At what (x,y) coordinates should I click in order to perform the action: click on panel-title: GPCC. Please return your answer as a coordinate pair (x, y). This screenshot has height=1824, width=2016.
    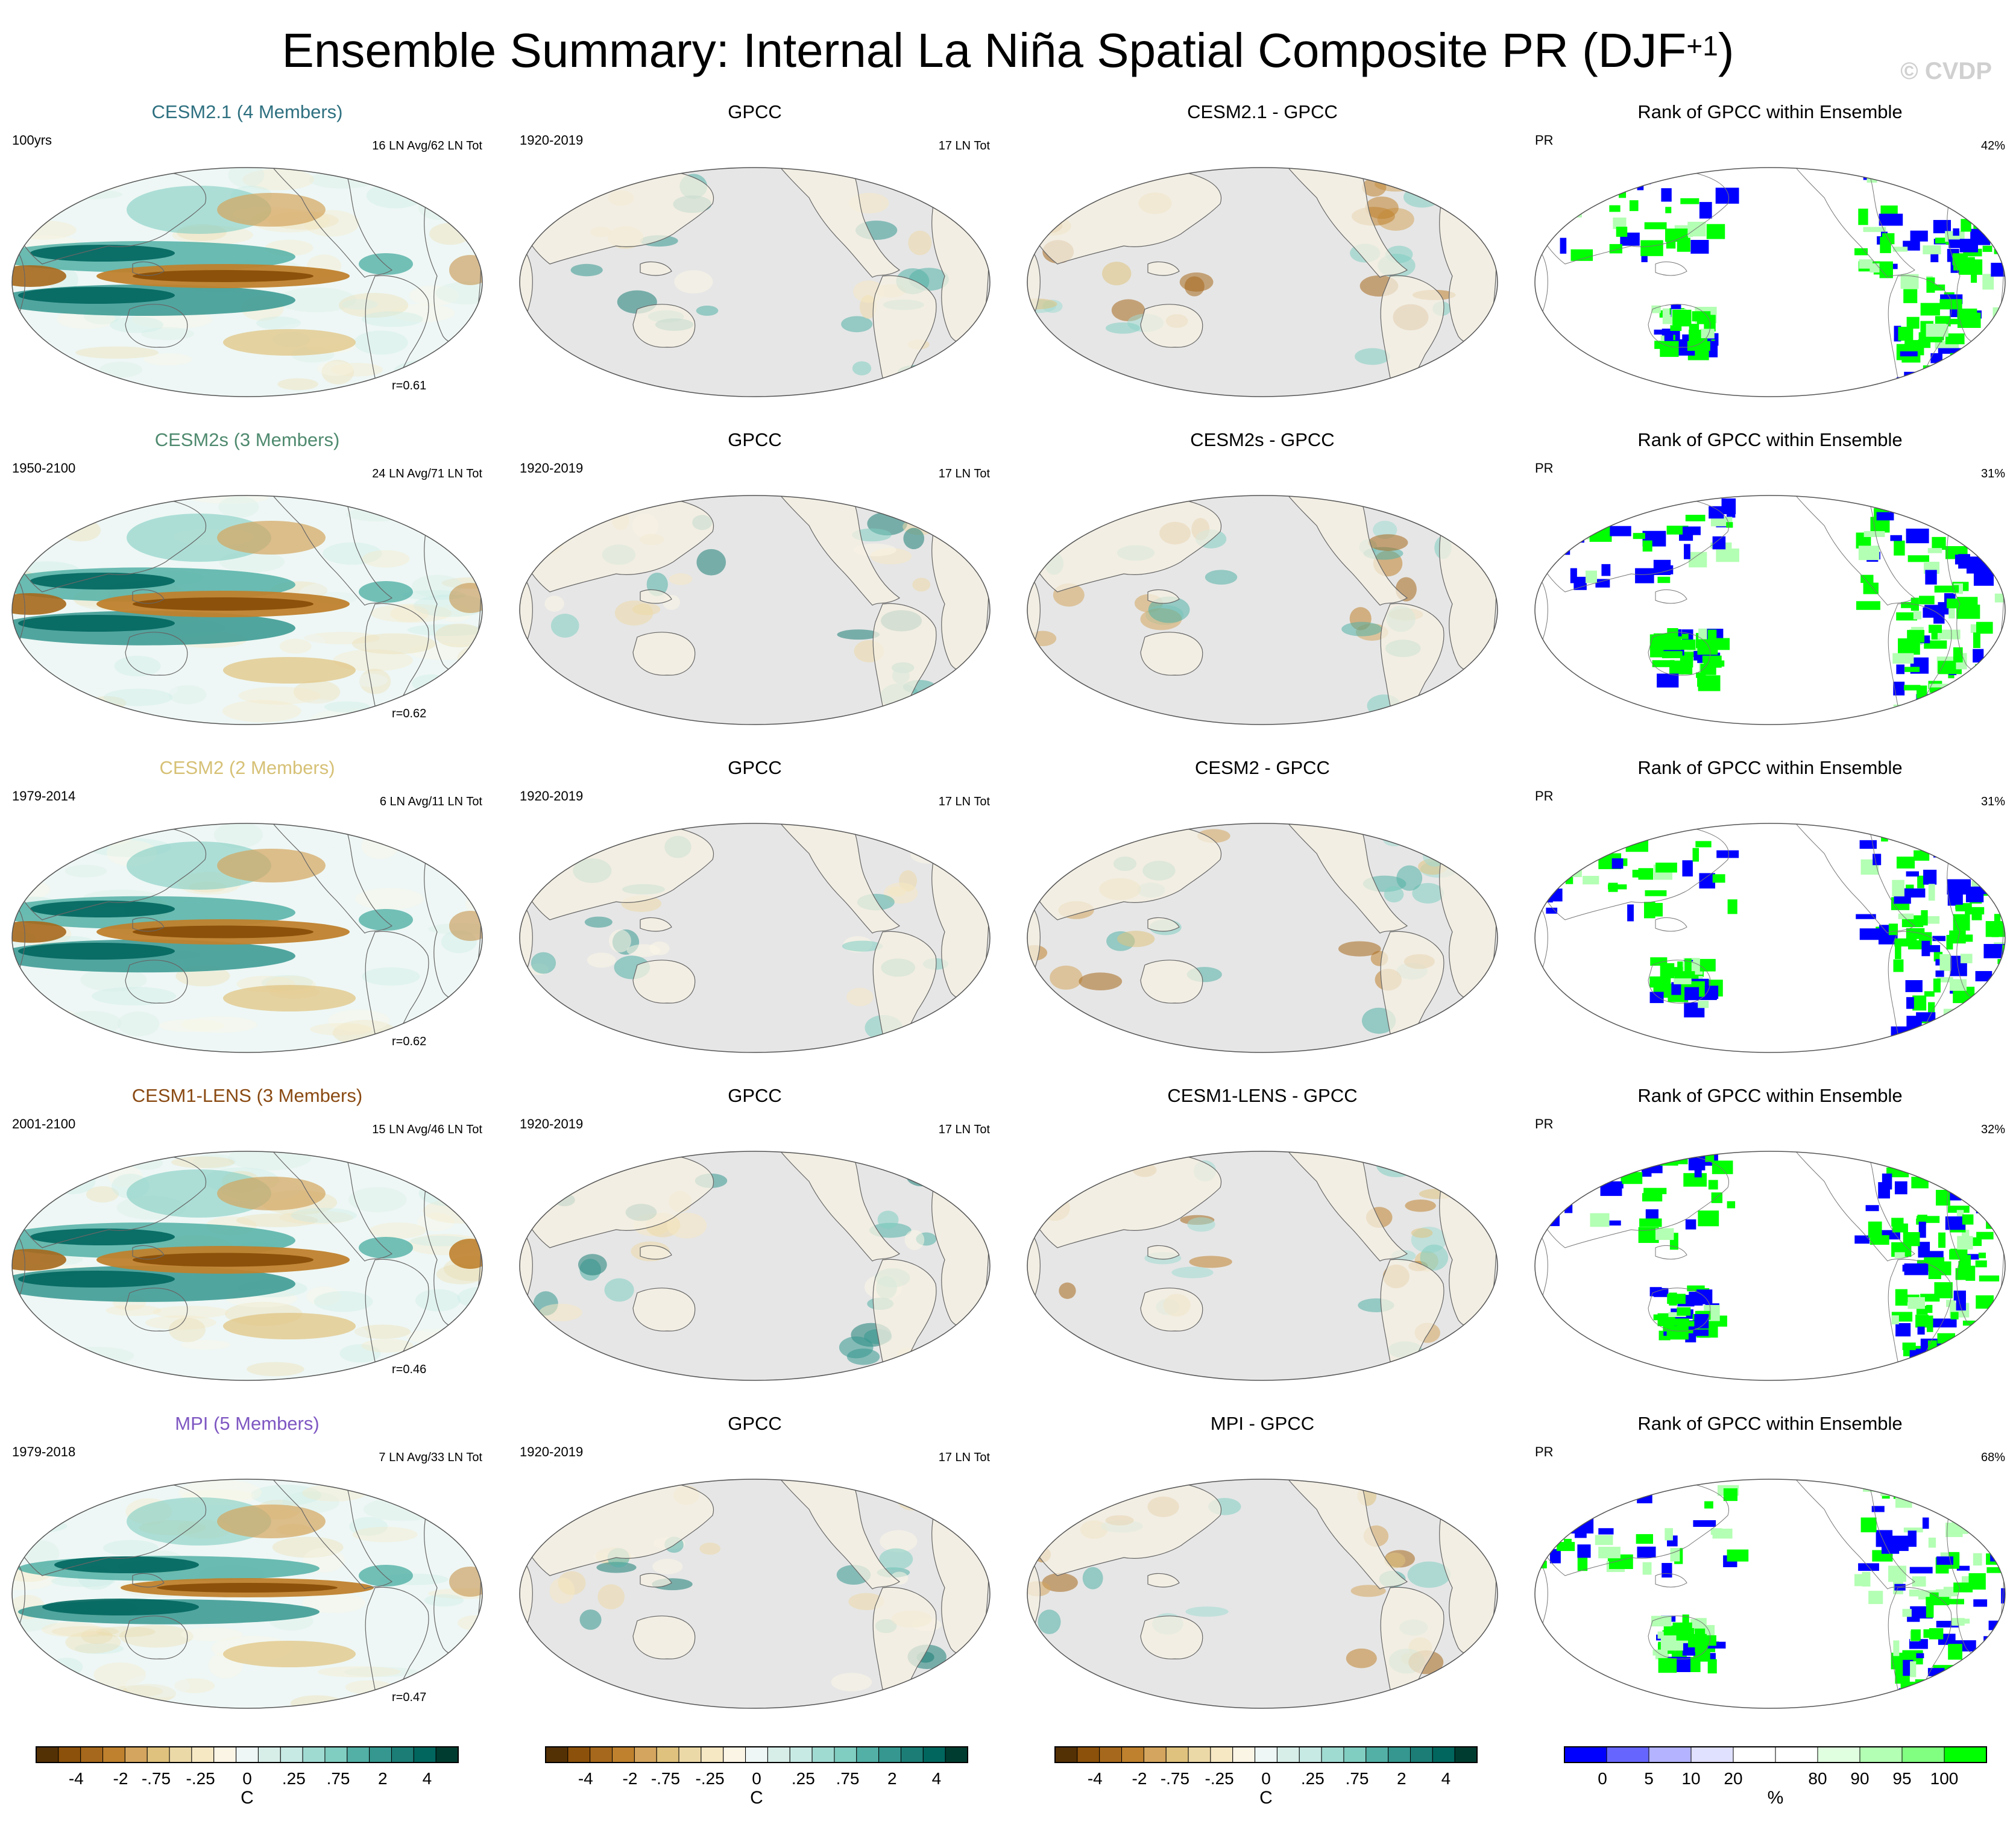
    Looking at the image, I should click on (755, 1096).